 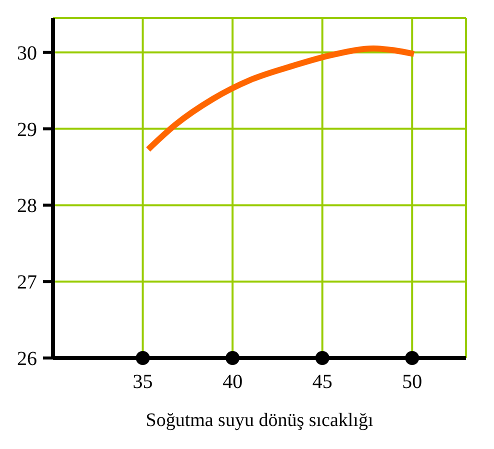 What do you see at coordinates (27, 283) in the screenshot?
I see `y-tick-label: 27` at bounding box center [27, 283].